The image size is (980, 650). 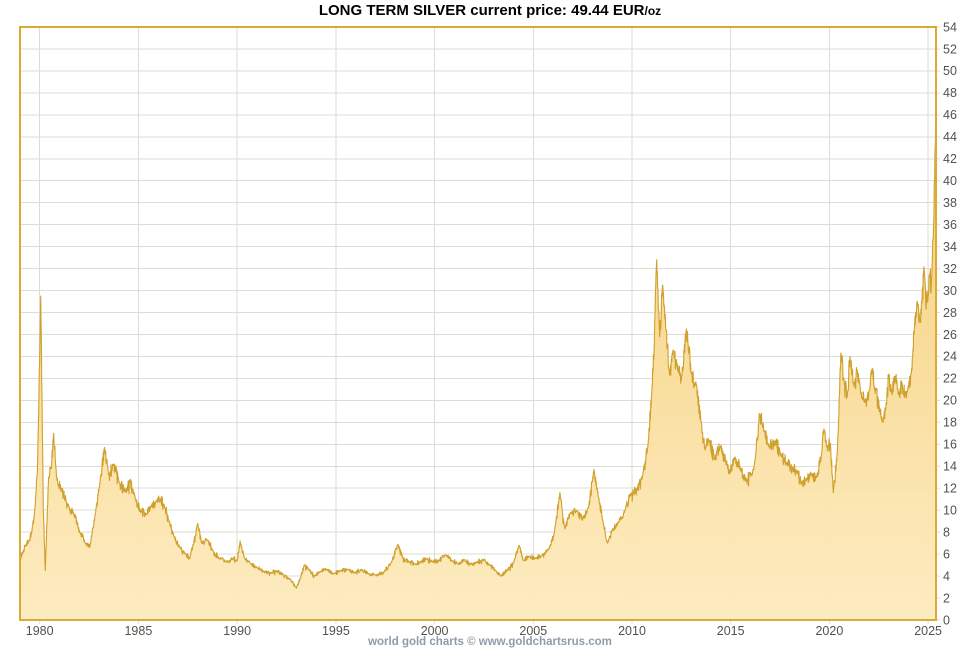 I want to click on y-axis-label: 34, so click(x=950, y=247).